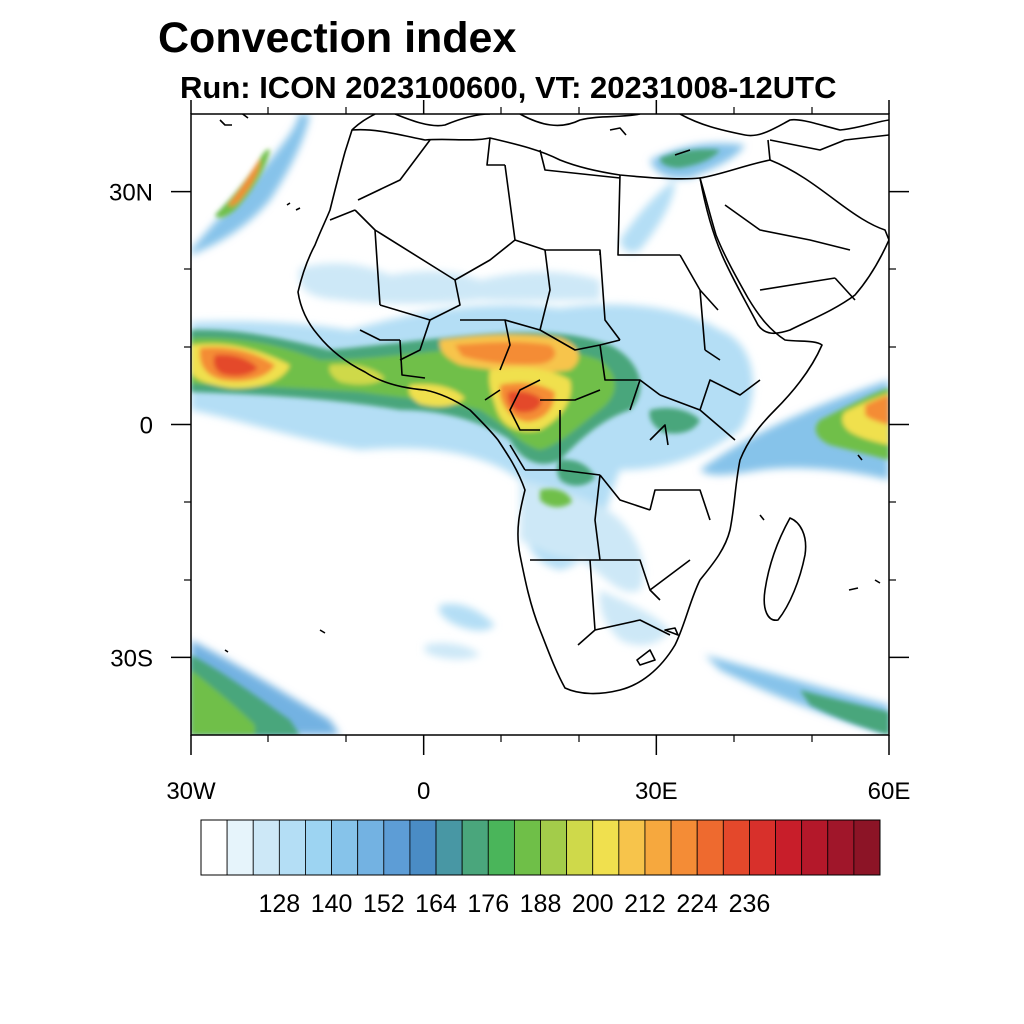  Describe the element at coordinates (697, 904) in the screenshot. I see `colorbar-label: 224` at that location.